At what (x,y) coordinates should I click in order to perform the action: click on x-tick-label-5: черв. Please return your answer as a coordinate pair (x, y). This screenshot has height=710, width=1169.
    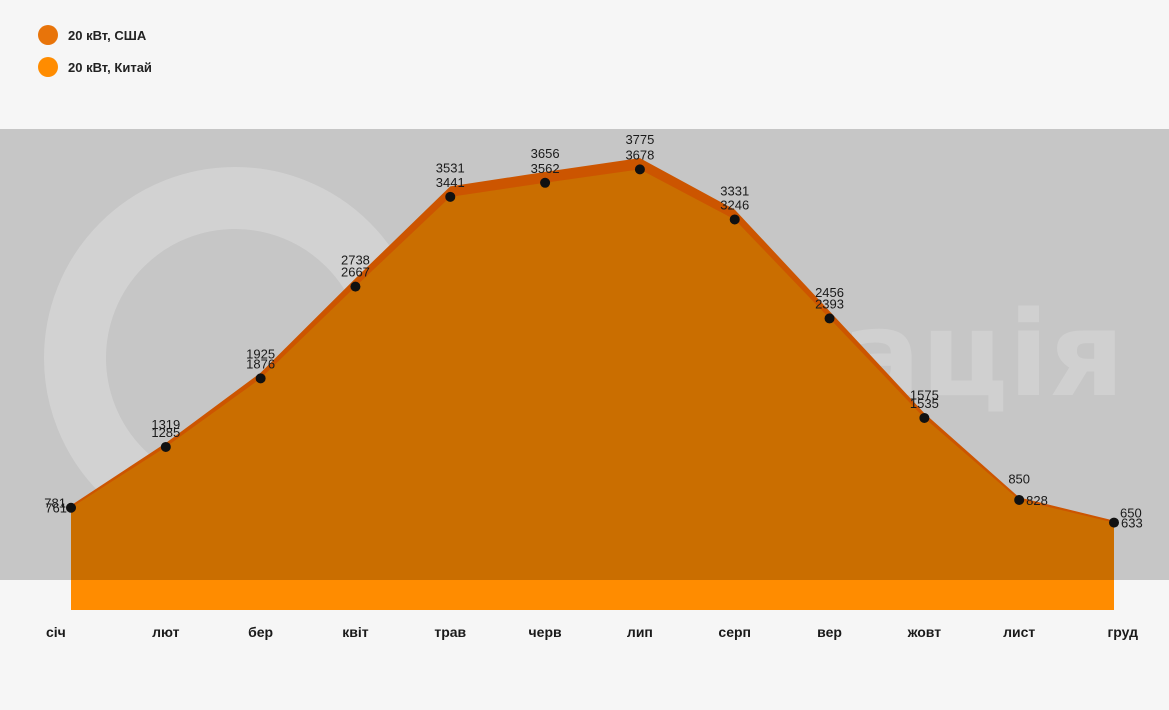
    Looking at the image, I should click on (545, 632).